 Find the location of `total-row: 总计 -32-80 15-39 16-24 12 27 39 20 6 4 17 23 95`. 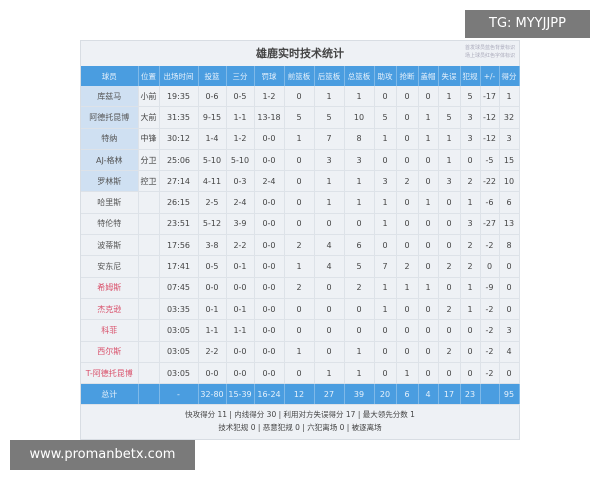

total-row: 总计 -32-80 15-39 16-24 12 27 39 20 6 4 17 23 95 is located at coordinates (300, 394).